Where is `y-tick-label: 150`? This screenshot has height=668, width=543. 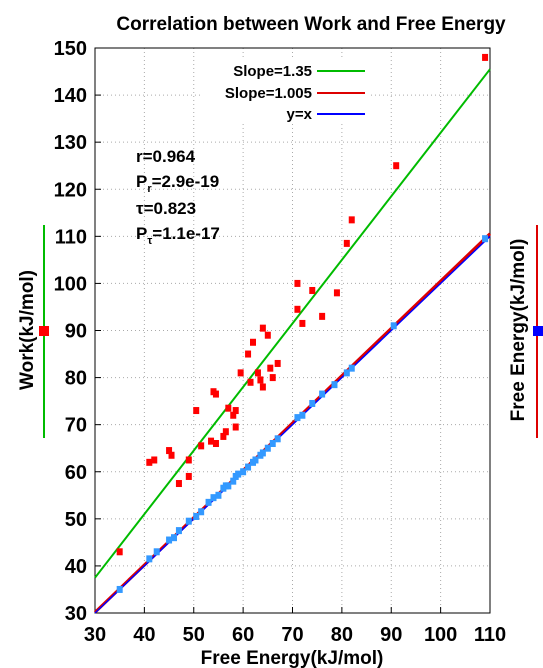 y-tick-label: 150 is located at coordinates (70, 49).